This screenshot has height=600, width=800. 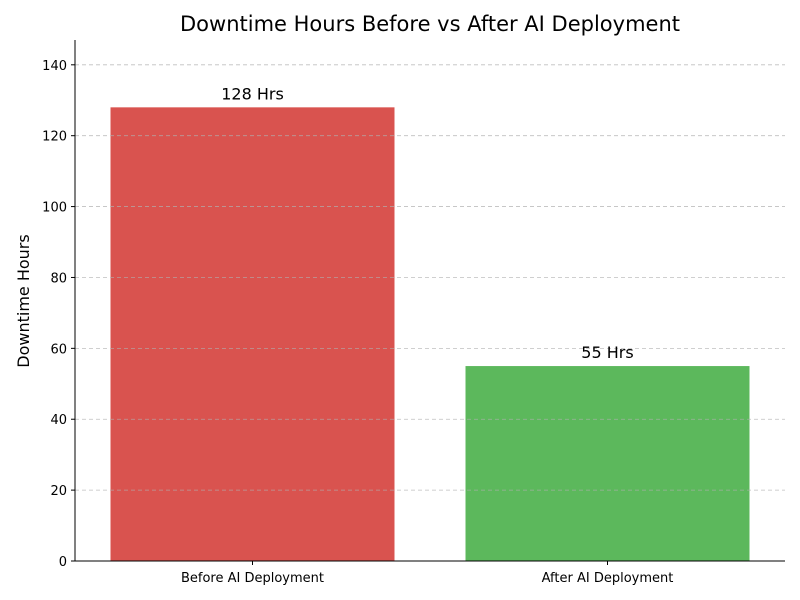 I want to click on y-axis-label: Downtime Hours, so click(x=23, y=300).